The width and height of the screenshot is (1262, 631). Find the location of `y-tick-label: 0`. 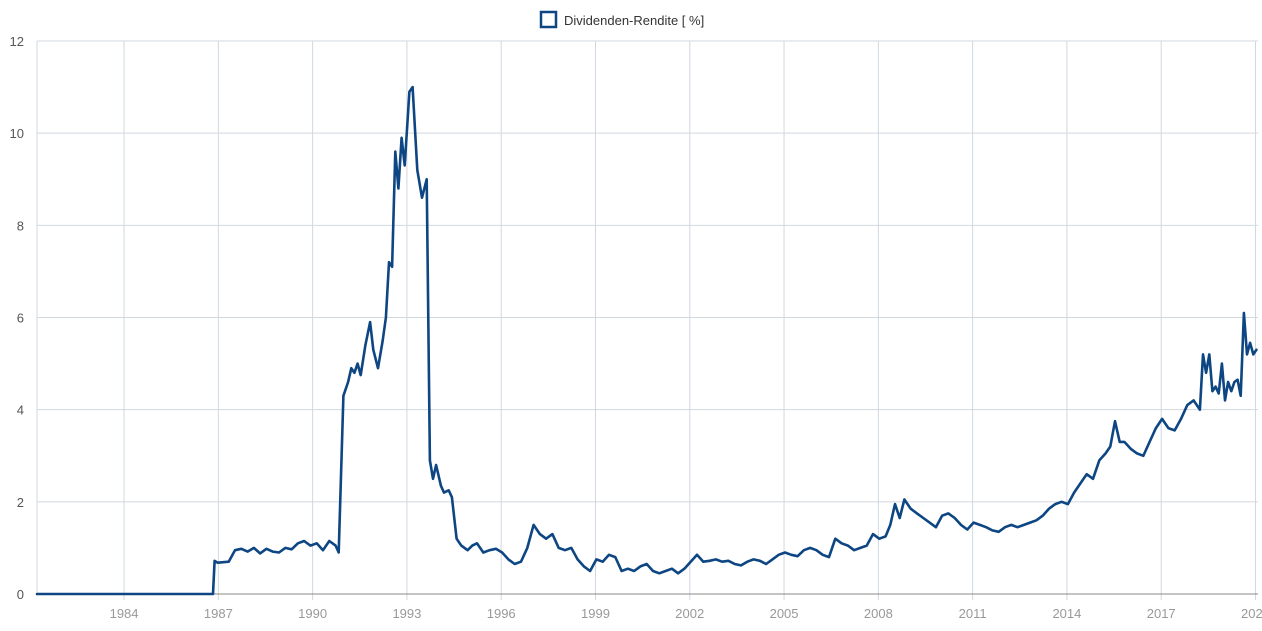

y-tick-label: 0 is located at coordinates (20, 594).